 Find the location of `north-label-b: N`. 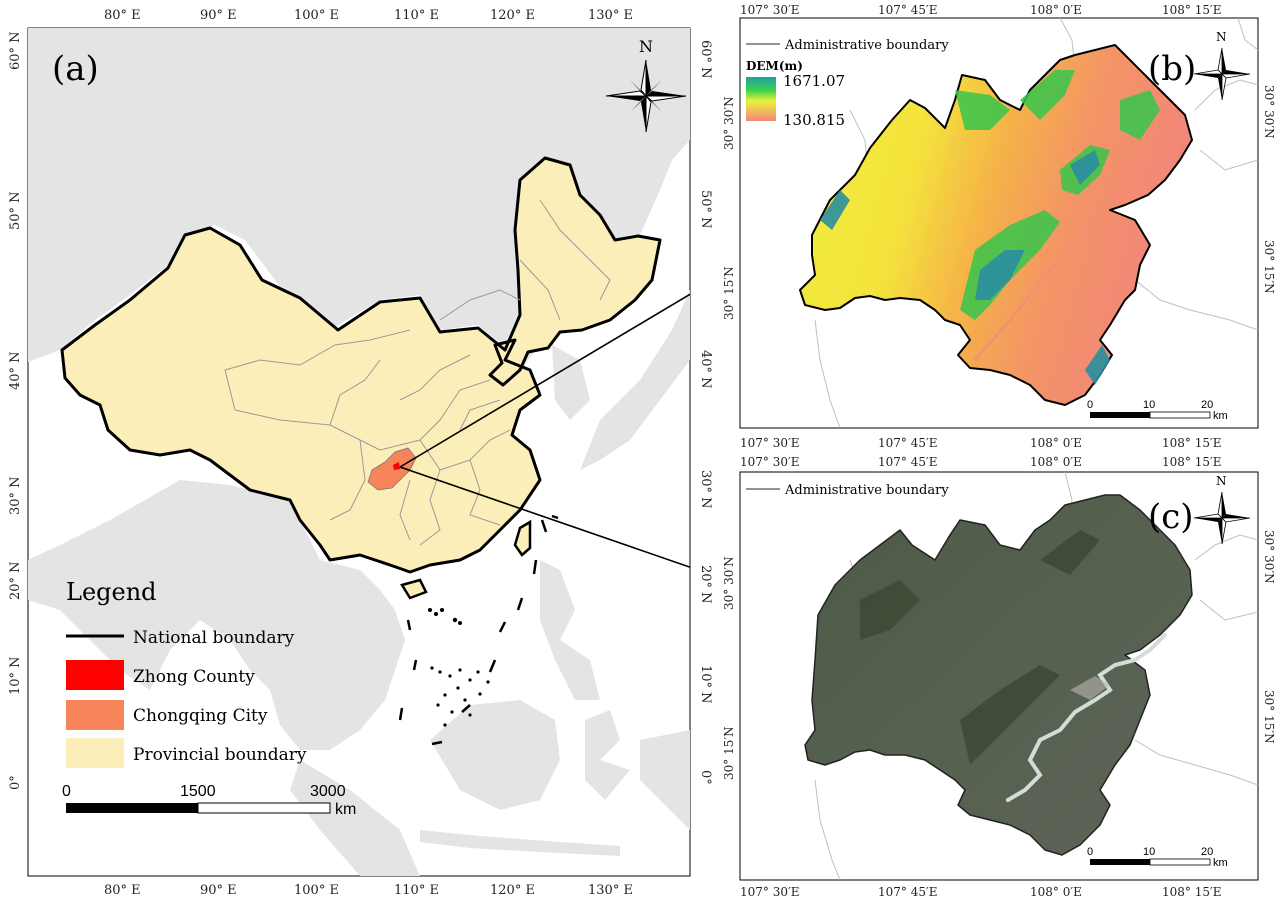

north-label-b: N is located at coordinates (1221, 37).